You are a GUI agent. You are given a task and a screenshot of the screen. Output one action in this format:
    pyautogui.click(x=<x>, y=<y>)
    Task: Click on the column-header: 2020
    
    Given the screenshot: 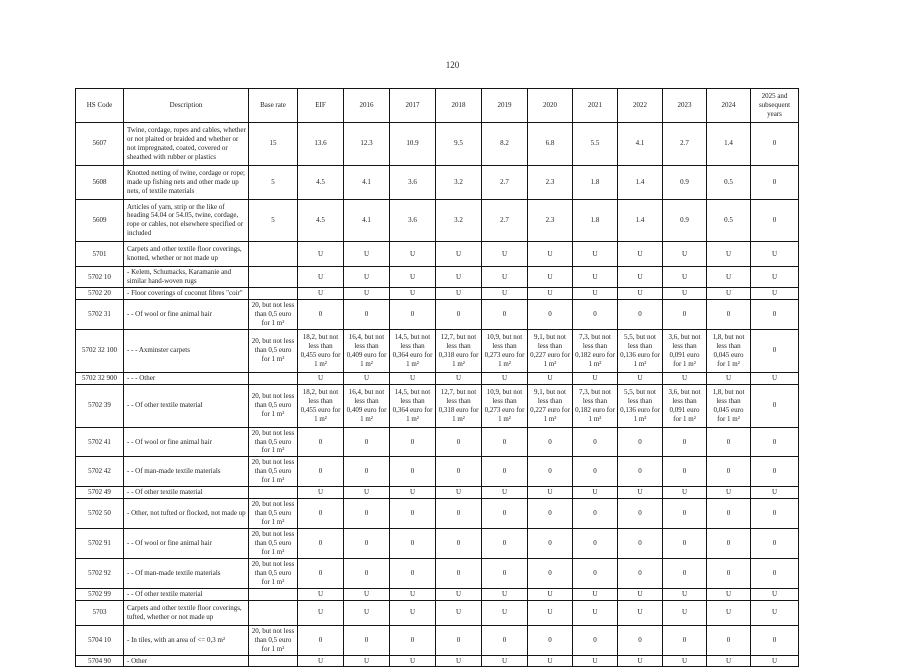 What is the action you would take?
    pyautogui.click(x=550, y=105)
    